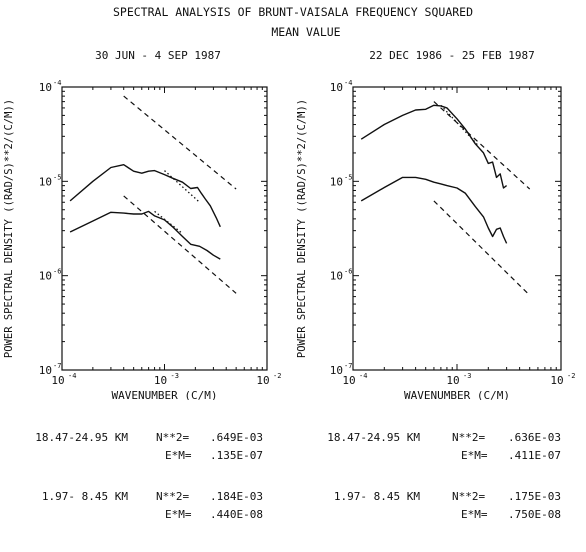 The width and height of the screenshot is (586, 552). I want to click on right-stat-lower-n-value: .175E-03, so click(534, 496).